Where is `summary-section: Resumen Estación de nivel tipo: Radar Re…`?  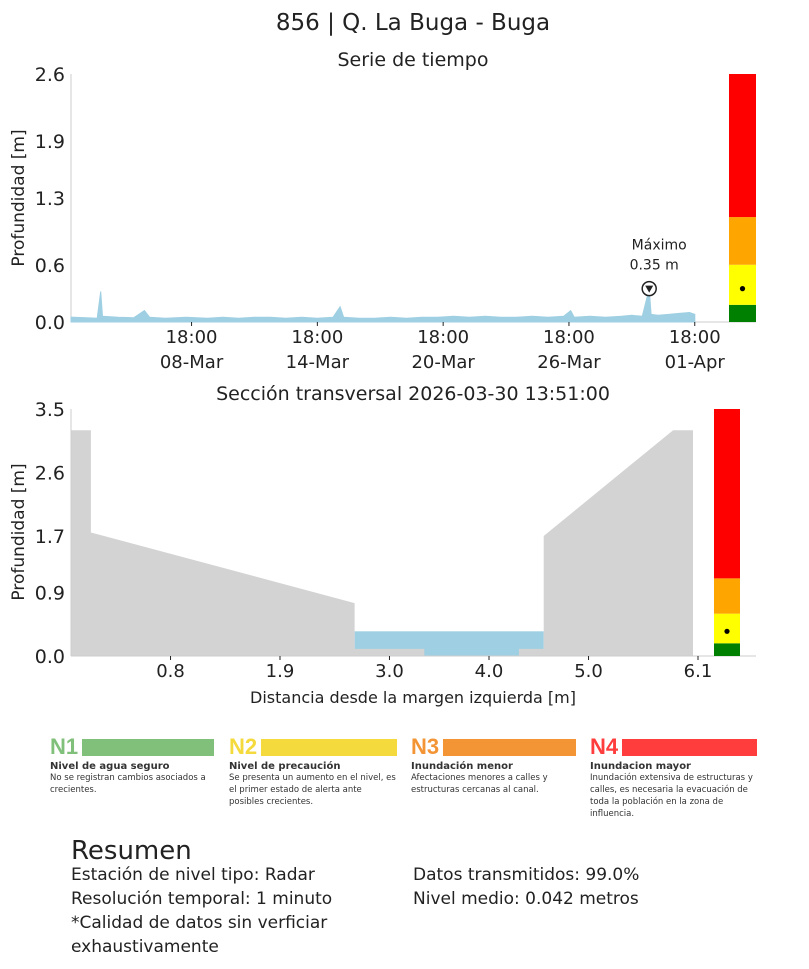
summary-section: Resumen Estación de nivel tipo: Radar Re… is located at coordinates (421, 896).